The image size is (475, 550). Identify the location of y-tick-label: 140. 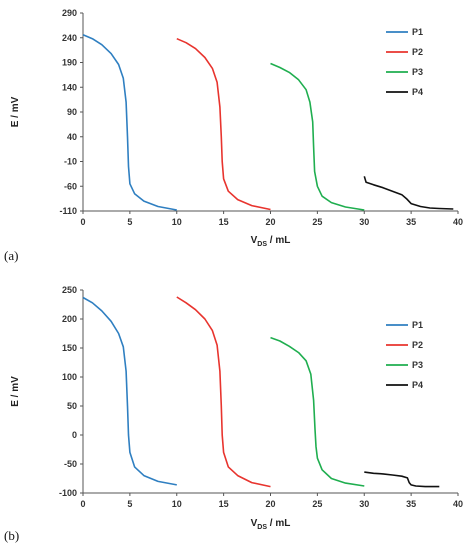
(69, 87).